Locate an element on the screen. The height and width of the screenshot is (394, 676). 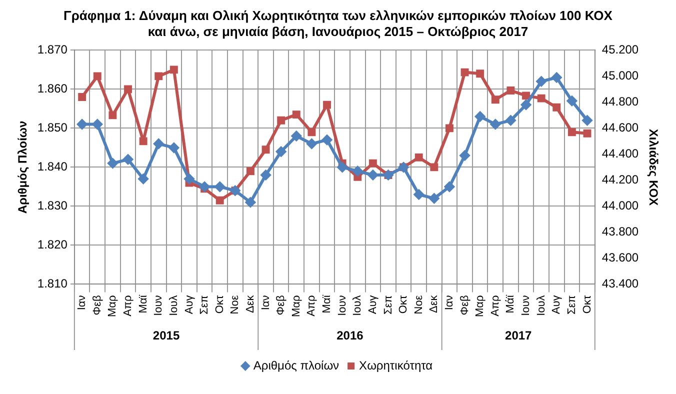
y-tick-label: 1.840 is located at coordinates (52, 167).